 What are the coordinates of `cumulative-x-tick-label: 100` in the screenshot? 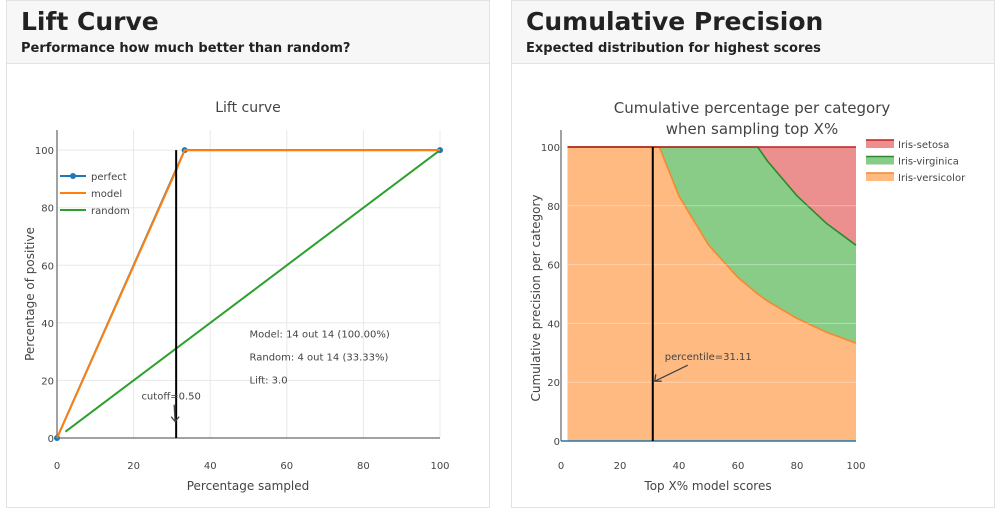 It's located at (855, 466).